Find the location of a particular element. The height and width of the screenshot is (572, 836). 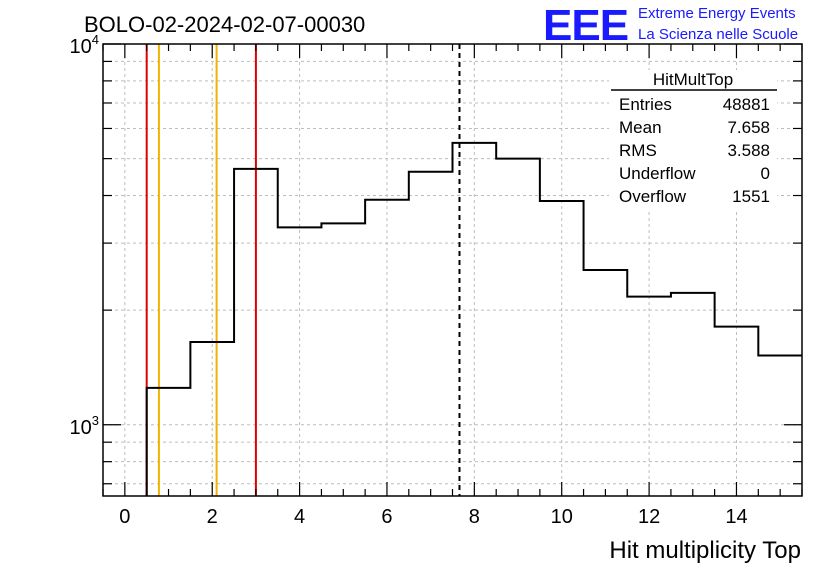

x-tick-label: 10 is located at coordinates (562, 517).